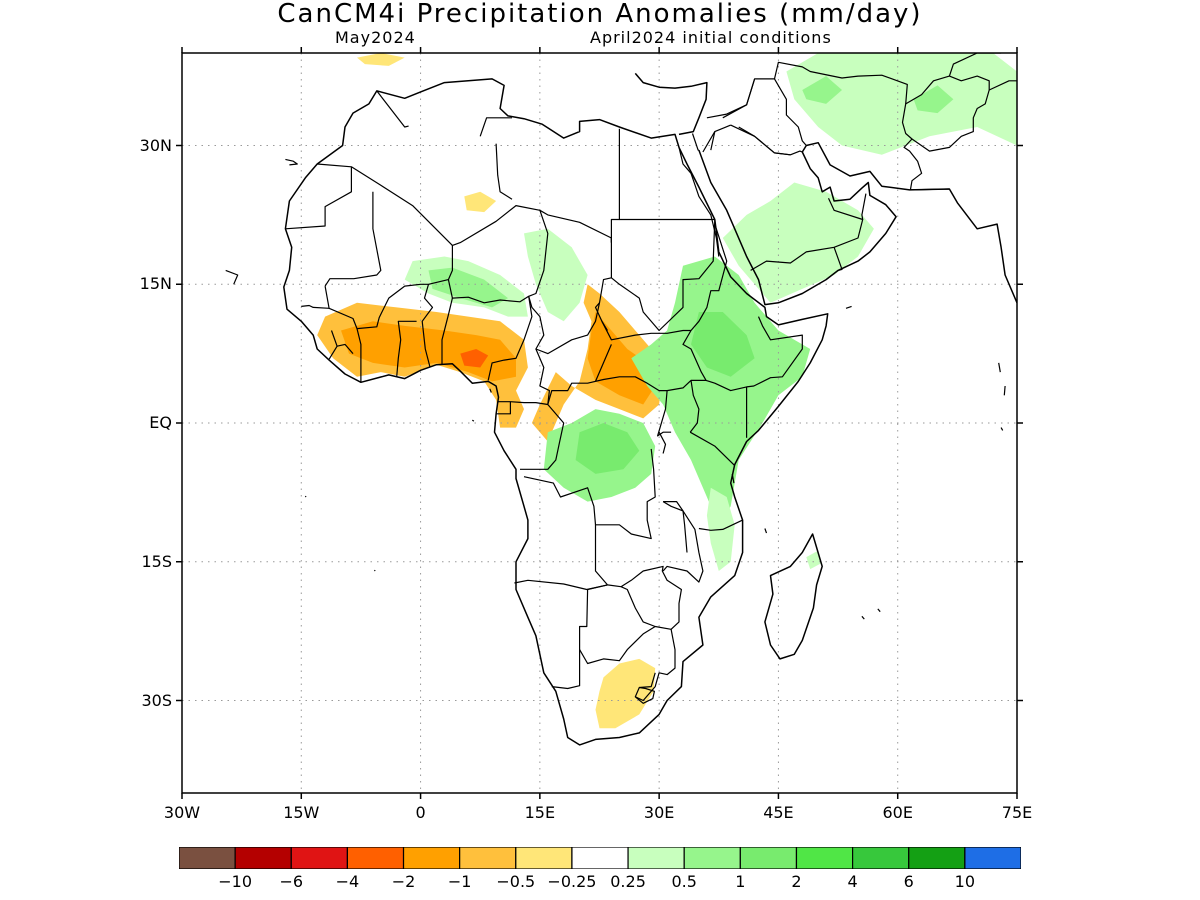  I want to click on anomaly-ethiopia-wet-core, so click(723, 344).